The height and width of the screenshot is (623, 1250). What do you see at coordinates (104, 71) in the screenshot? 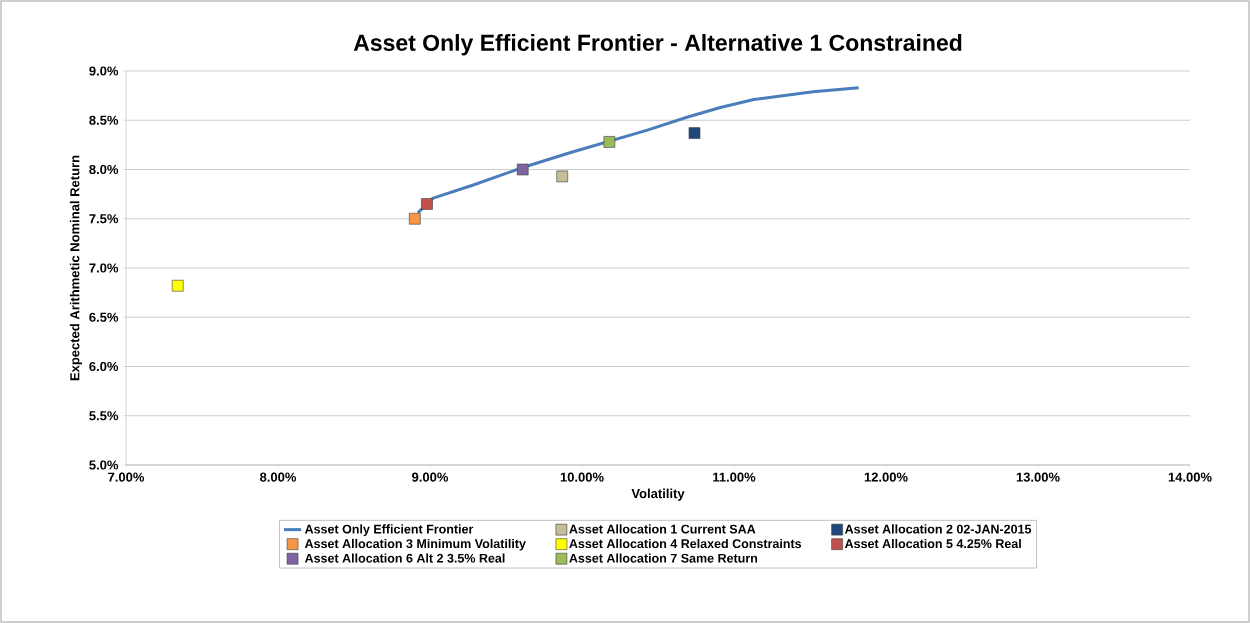
I see `y-tick-label: 9.0%` at bounding box center [104, 71].